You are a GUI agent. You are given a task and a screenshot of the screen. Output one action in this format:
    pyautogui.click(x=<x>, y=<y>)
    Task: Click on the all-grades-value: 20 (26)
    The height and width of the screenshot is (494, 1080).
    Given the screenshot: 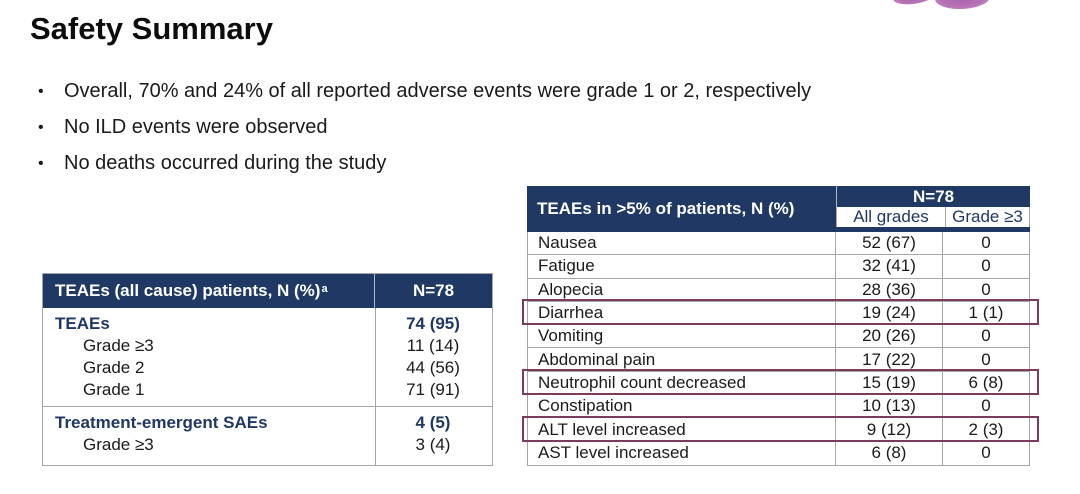 What is the action you would take?
    pyautogui.click(x=889, y=336)
    